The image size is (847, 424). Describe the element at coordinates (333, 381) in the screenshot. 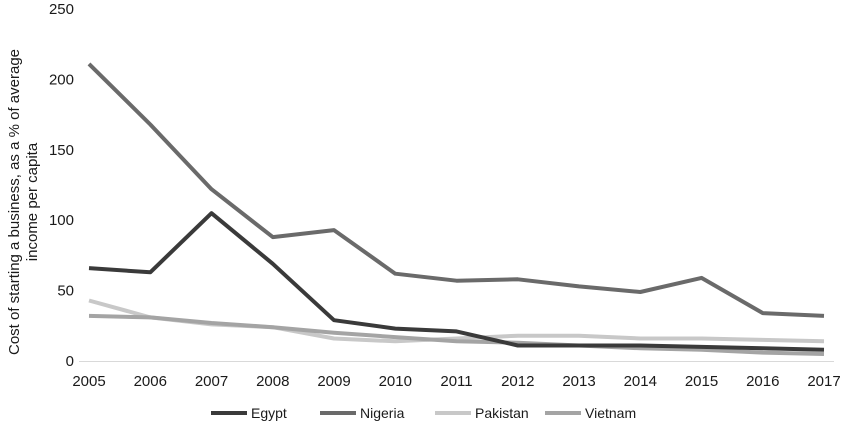

I see `x-tick-label: 2009` at that location.